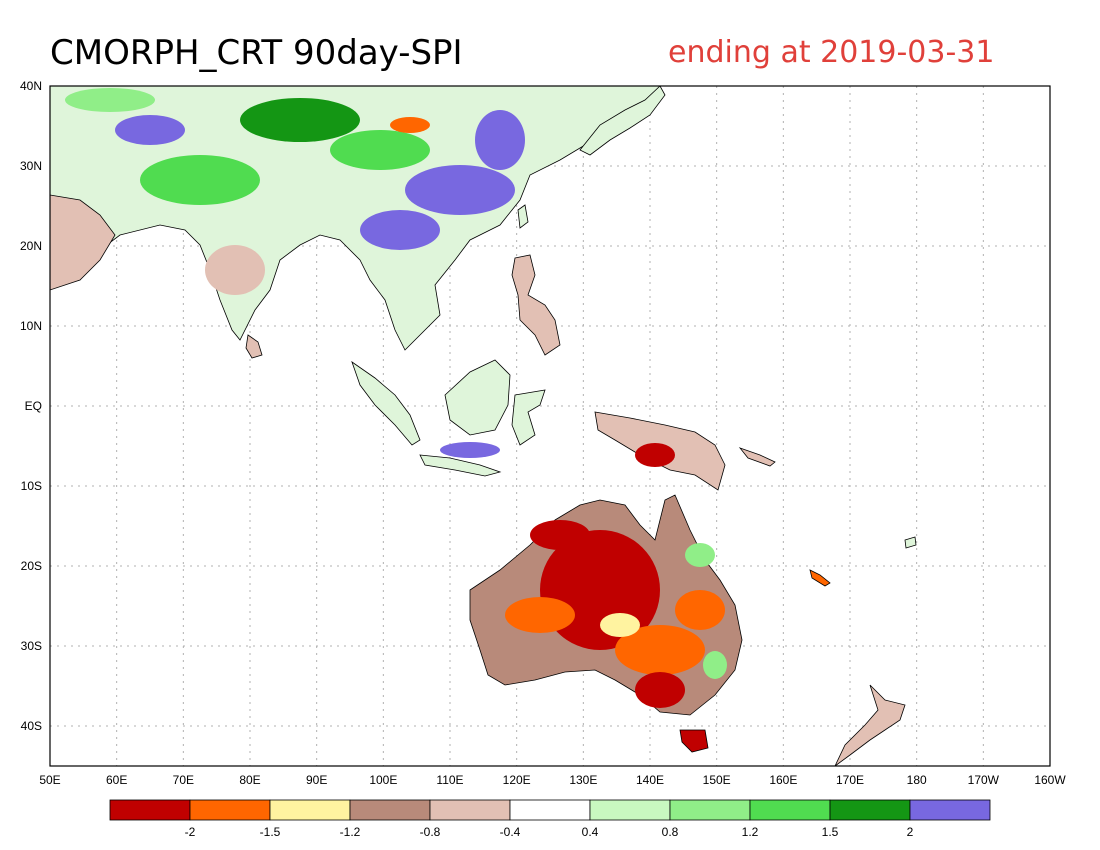  Describe the element at coordinates (183, 780) in the screenshot. I see `x-tick-label: 70E` at that location.